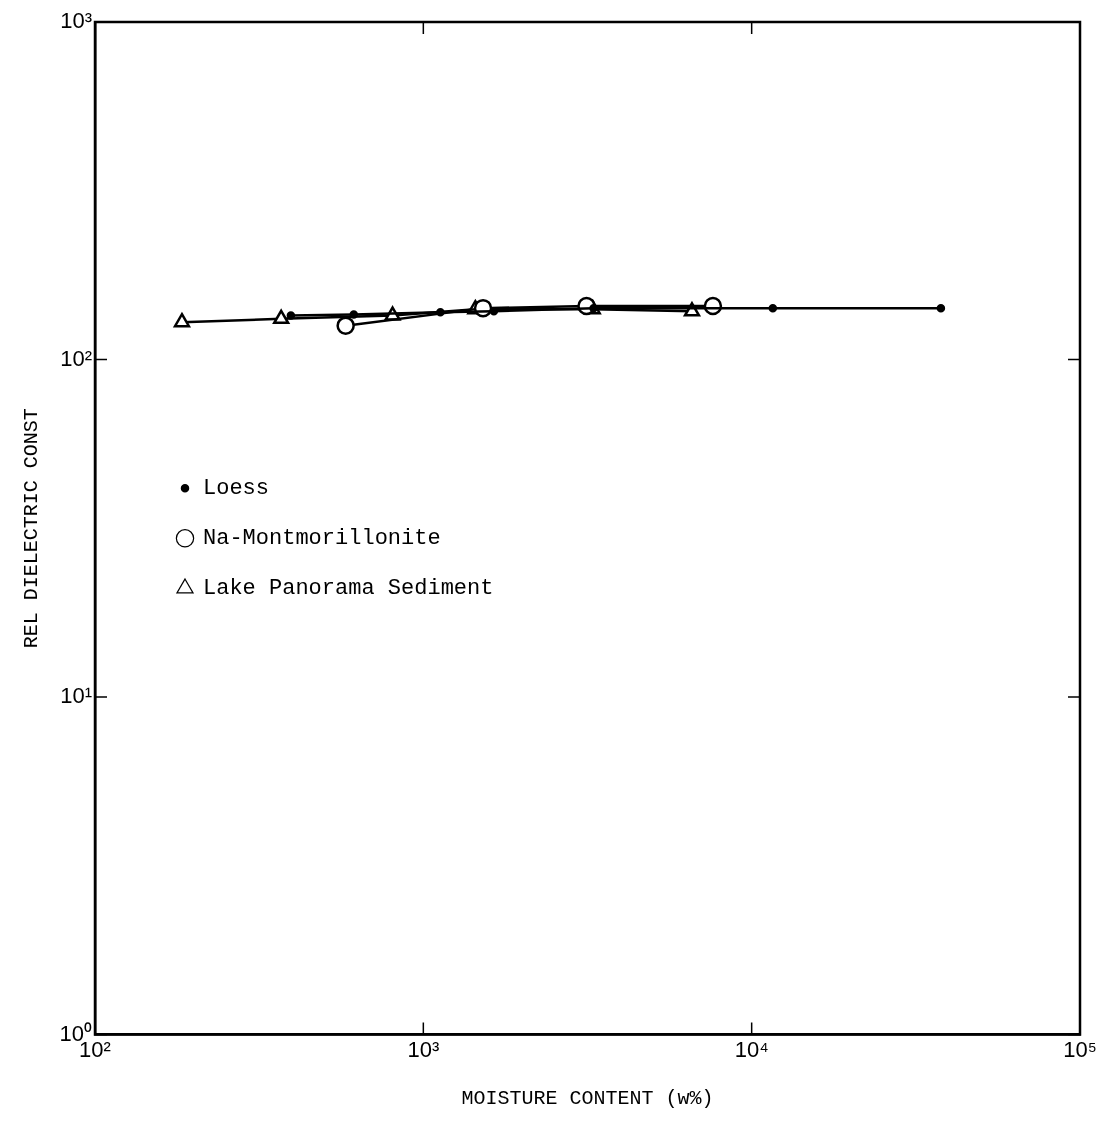  What do you see at coordinates (1080, 1049) in the screenshot?
I see `x-tick-label: 10⁵` at bounding box center [1080, 1049].